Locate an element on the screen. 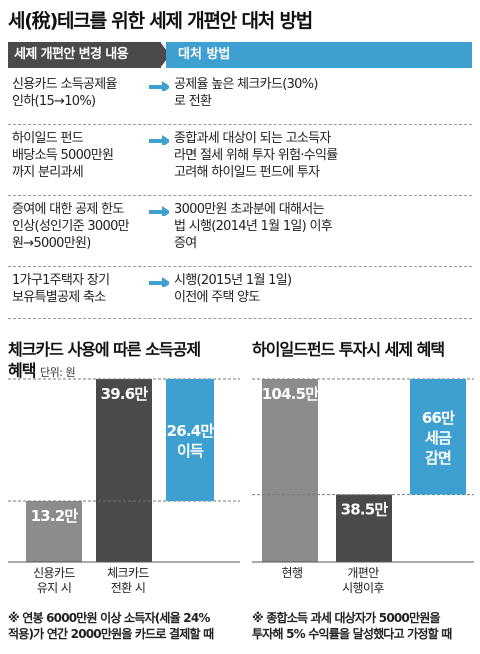 This screenshot has height=654, width=480. table-row-3-response-line: 이전에 주택 양도 is located at coordinates (217, 297).